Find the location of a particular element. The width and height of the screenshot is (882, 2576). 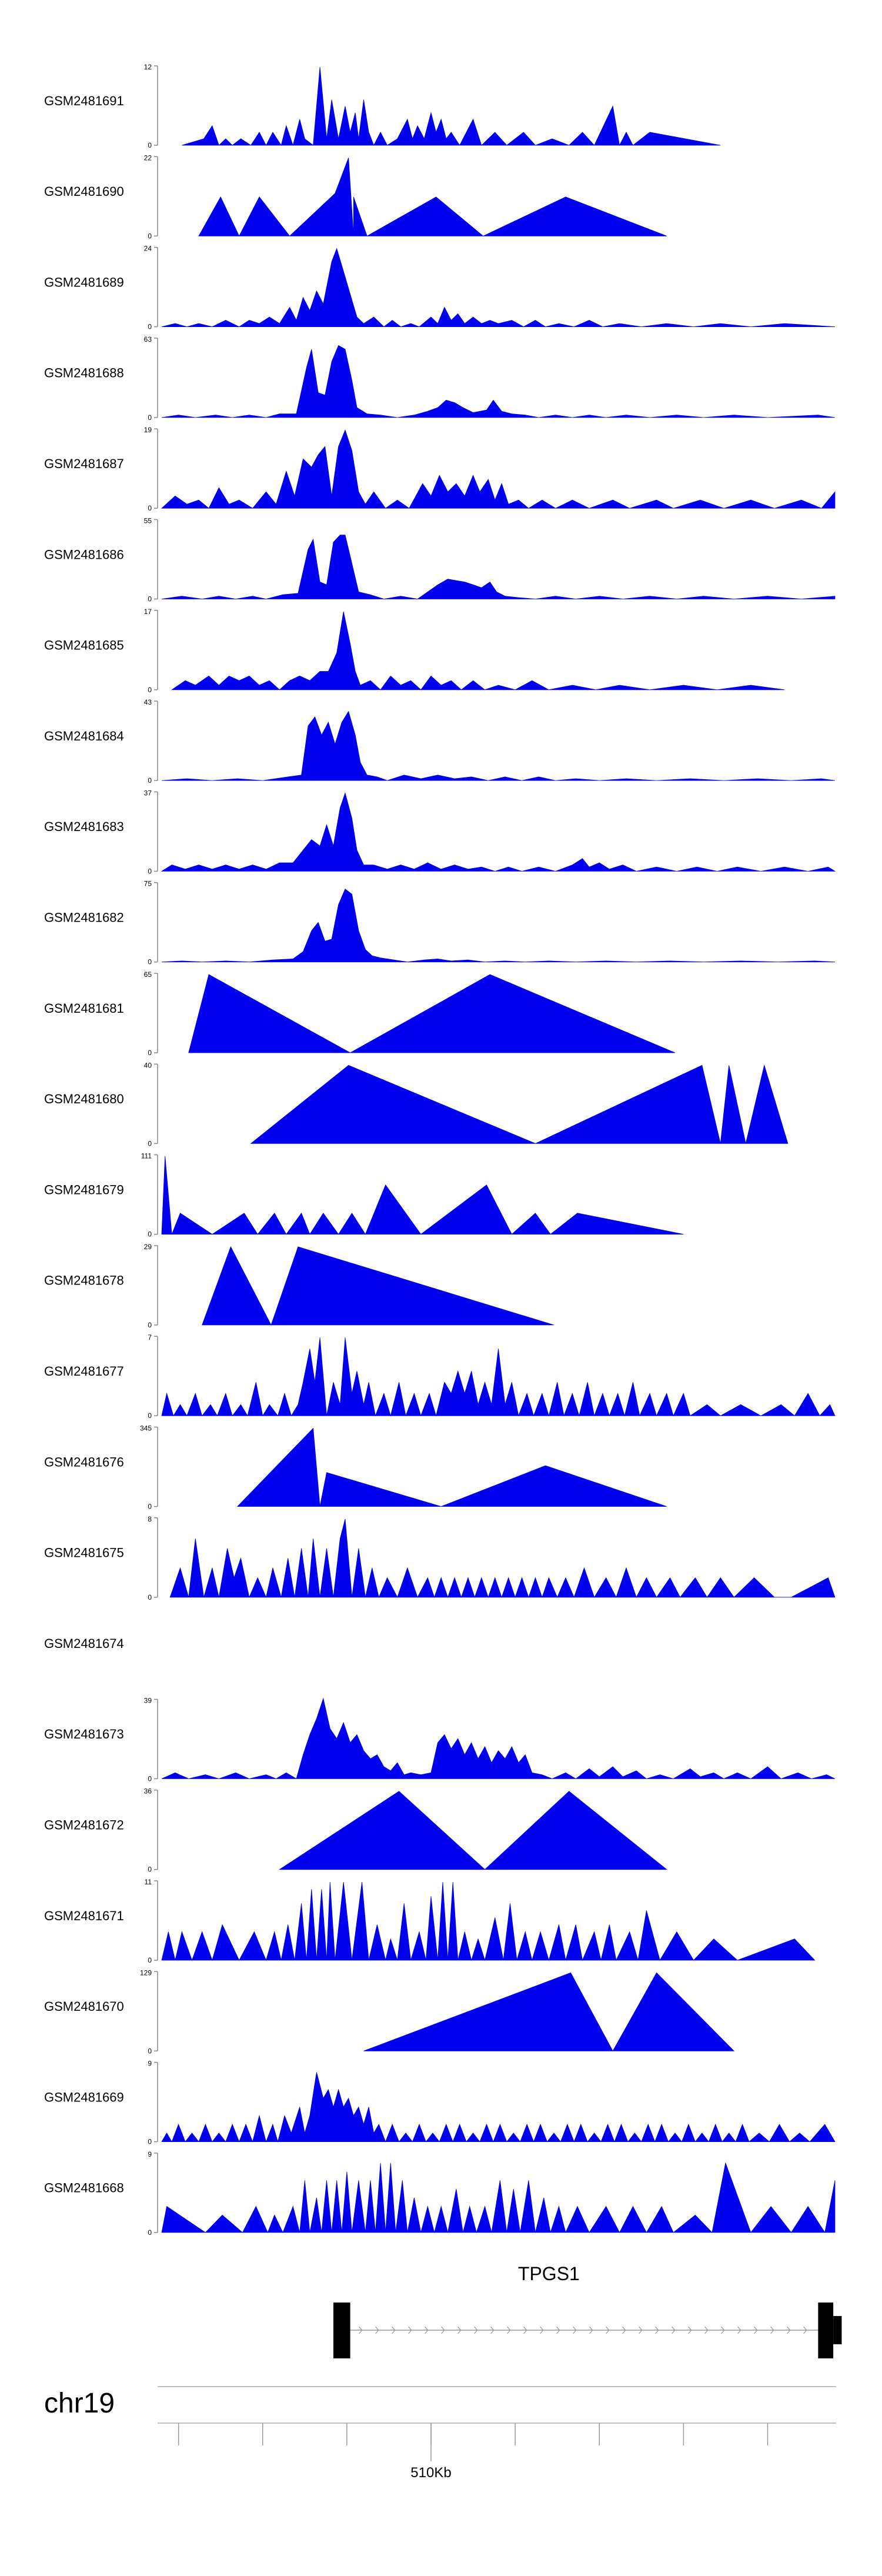

track-label: GSM2481688 is located at coordinates (84, 373).